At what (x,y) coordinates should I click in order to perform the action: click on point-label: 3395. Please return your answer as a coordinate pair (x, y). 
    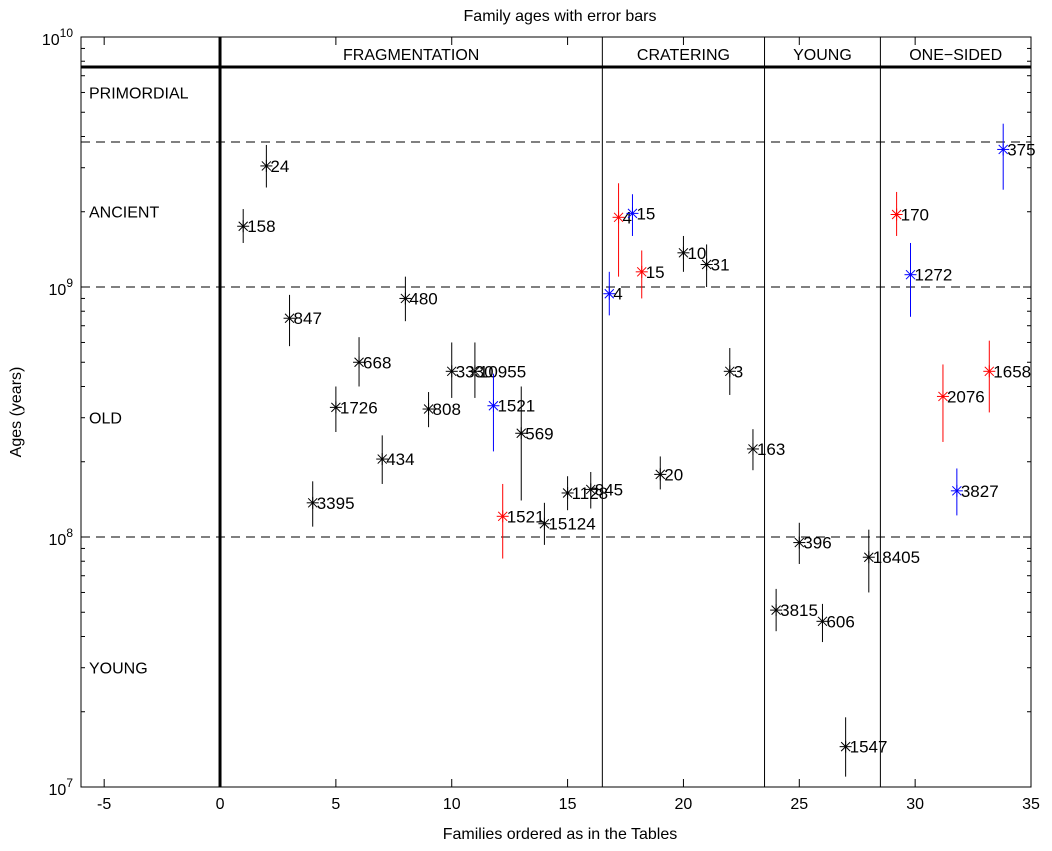
    Looking at the image, I should click on (336, 503).